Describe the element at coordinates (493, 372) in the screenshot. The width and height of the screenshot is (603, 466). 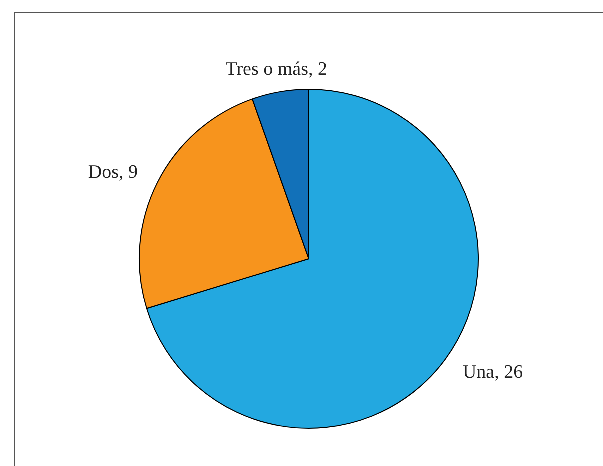
I see `slice-label: Una, 26` at that location.